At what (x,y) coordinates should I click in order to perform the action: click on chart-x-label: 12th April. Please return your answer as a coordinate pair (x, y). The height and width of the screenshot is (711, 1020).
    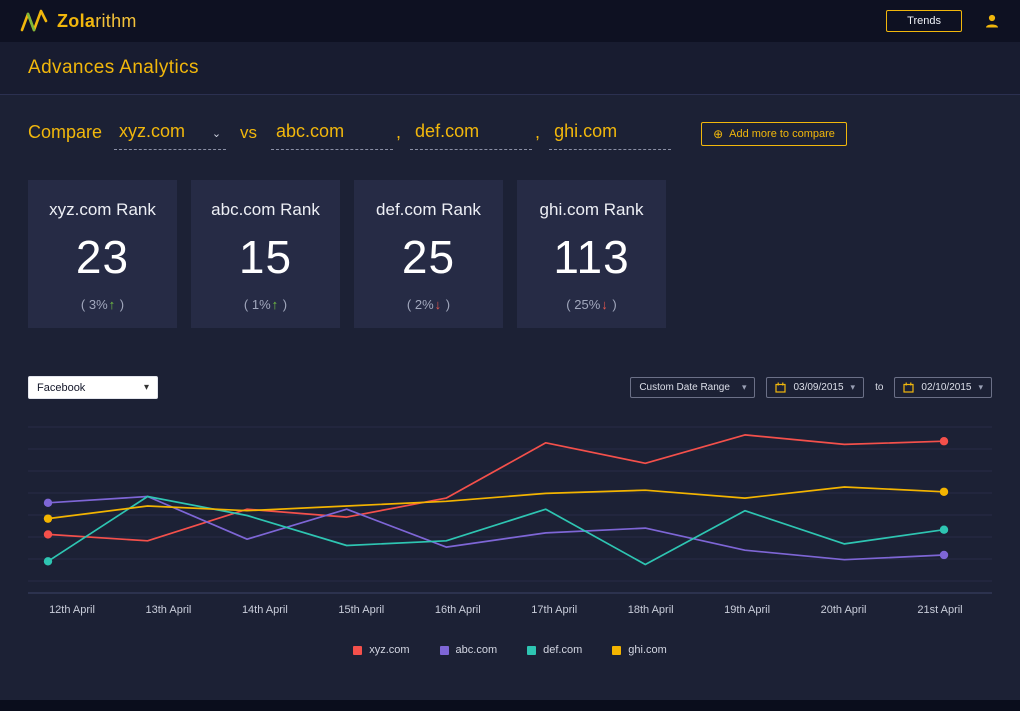
    Looking at the image, I should click on (72, 610).